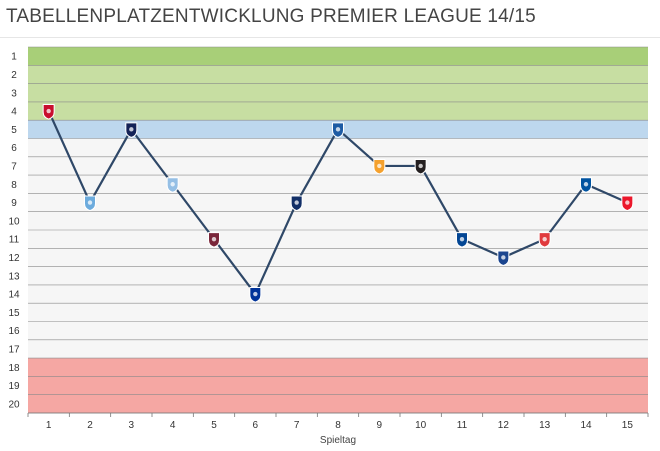 This screenshot has width=660, height=451. I want to click on y-tick-label: 19, so click(14, 386).